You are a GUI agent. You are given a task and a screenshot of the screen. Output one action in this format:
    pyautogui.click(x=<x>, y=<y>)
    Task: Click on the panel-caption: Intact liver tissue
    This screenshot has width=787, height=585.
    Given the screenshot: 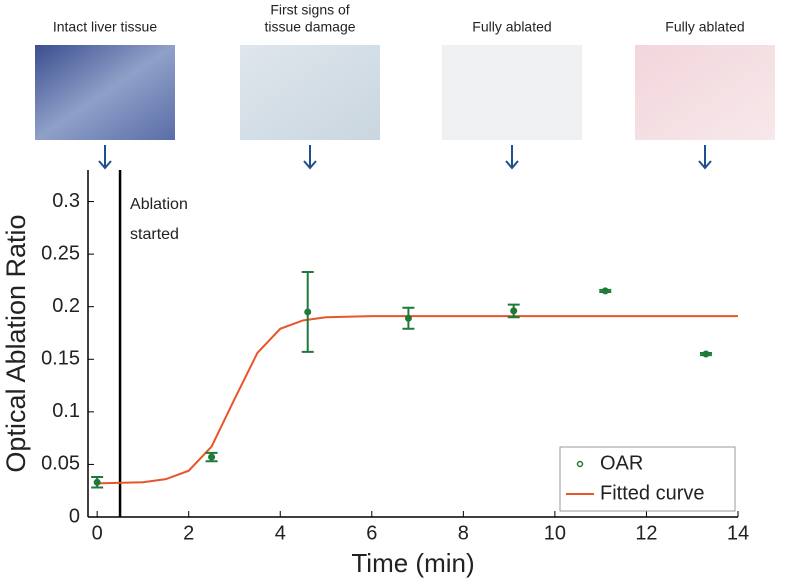 What is the action you would take?
    pyautogui.click(x=105, y=27)
    